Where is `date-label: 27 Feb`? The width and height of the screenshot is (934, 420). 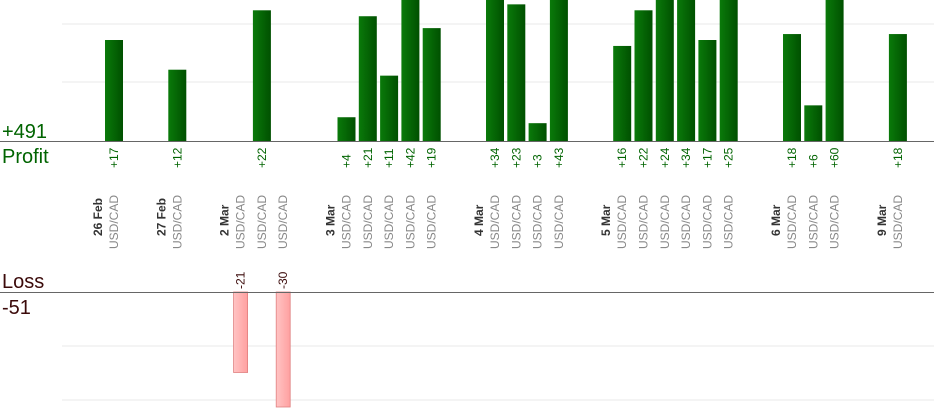 date-label: 27 Feb is located at coordinates (161, 217).